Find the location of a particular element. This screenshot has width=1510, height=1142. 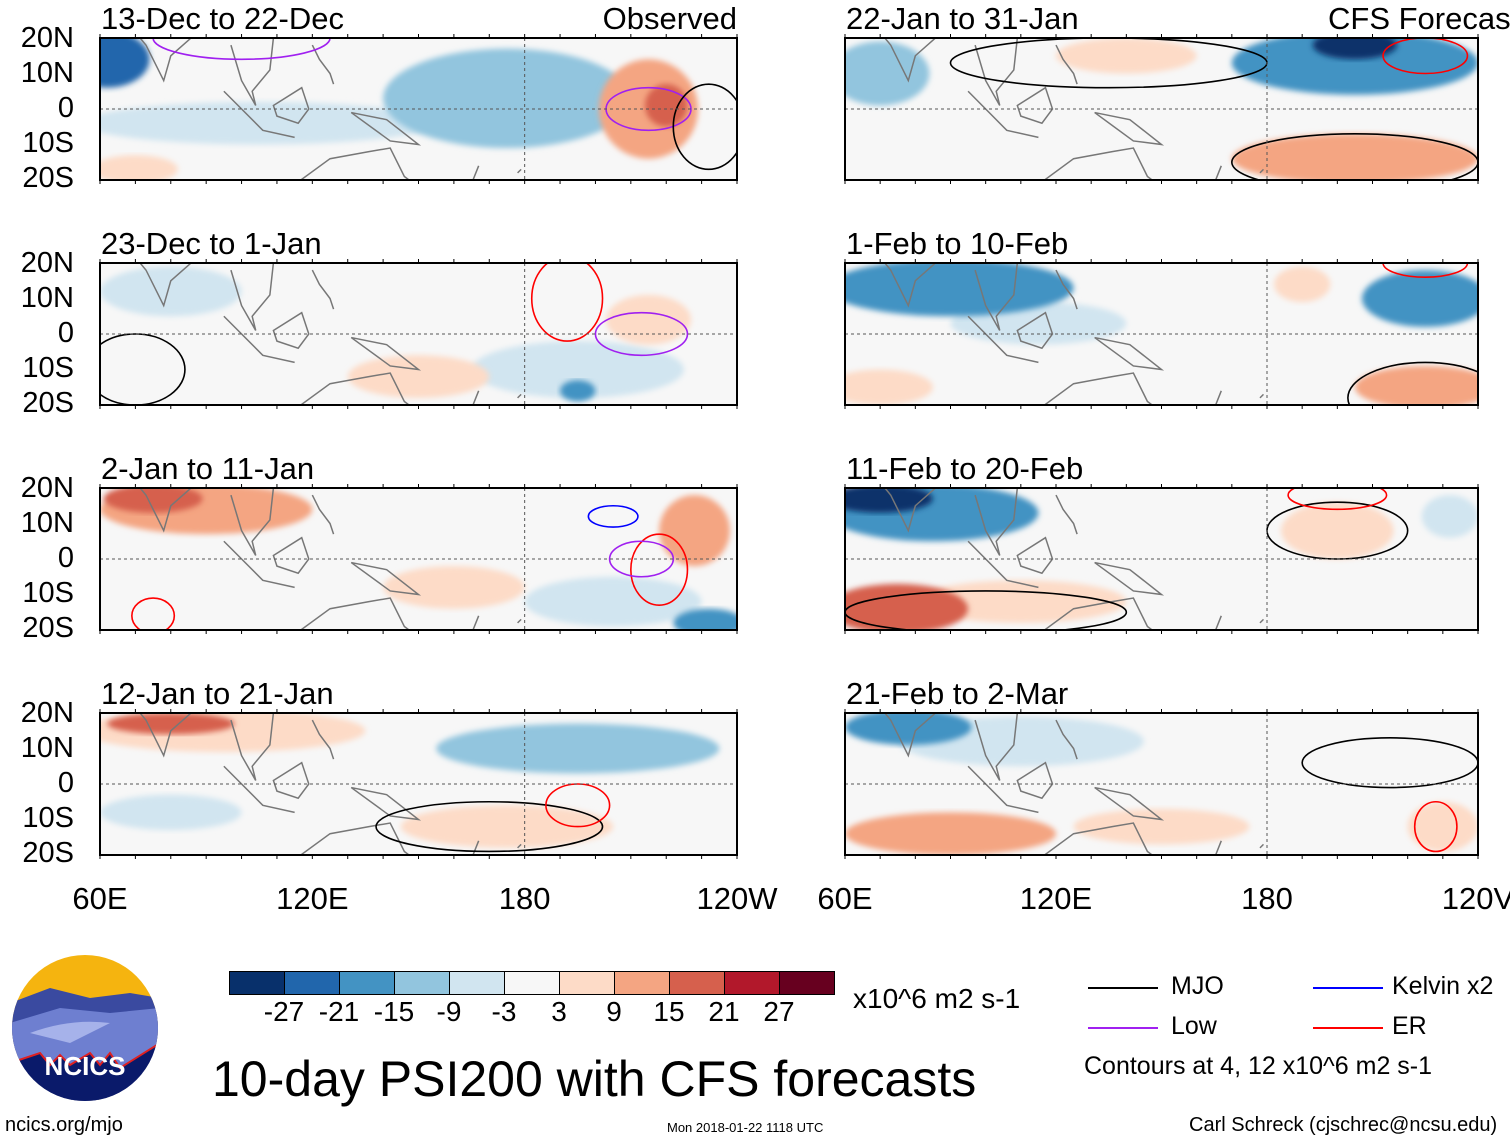

legend-low: Low is located at coordinates (1194, 1026).